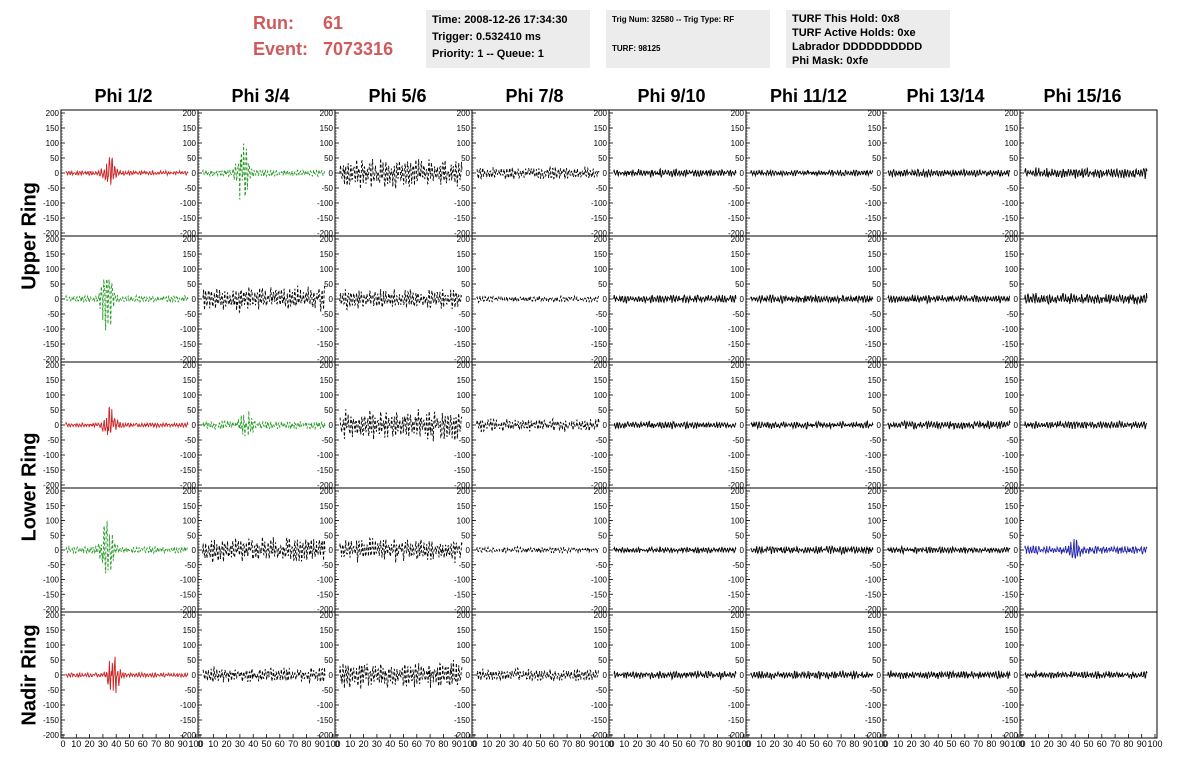  I want to click on x-tick-label: 20, so click(775, 744).